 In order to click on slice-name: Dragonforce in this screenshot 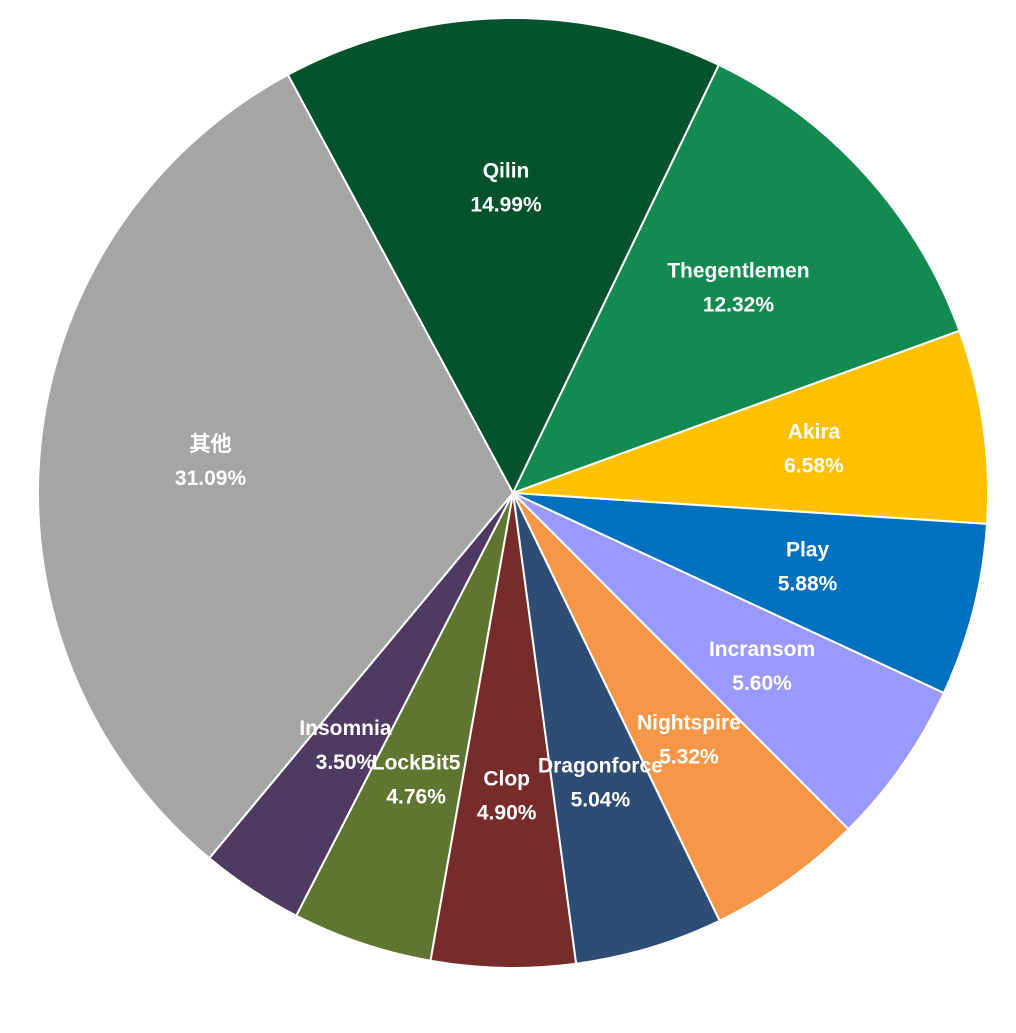, I will do `click(600, 766)`.